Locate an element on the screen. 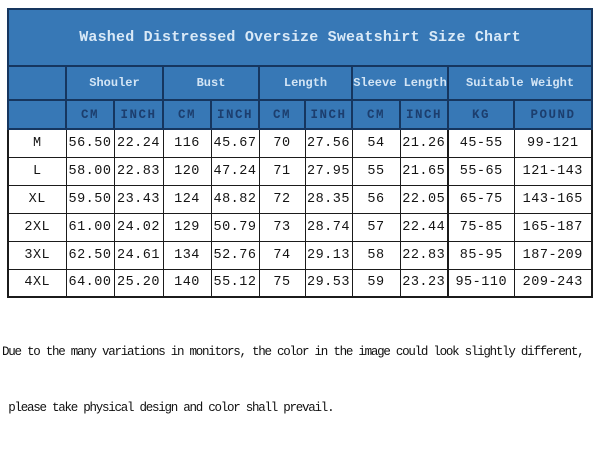 The width and height of the screenshot is (601, 451). value-cell: 59 is located at coordinates (376, 283).